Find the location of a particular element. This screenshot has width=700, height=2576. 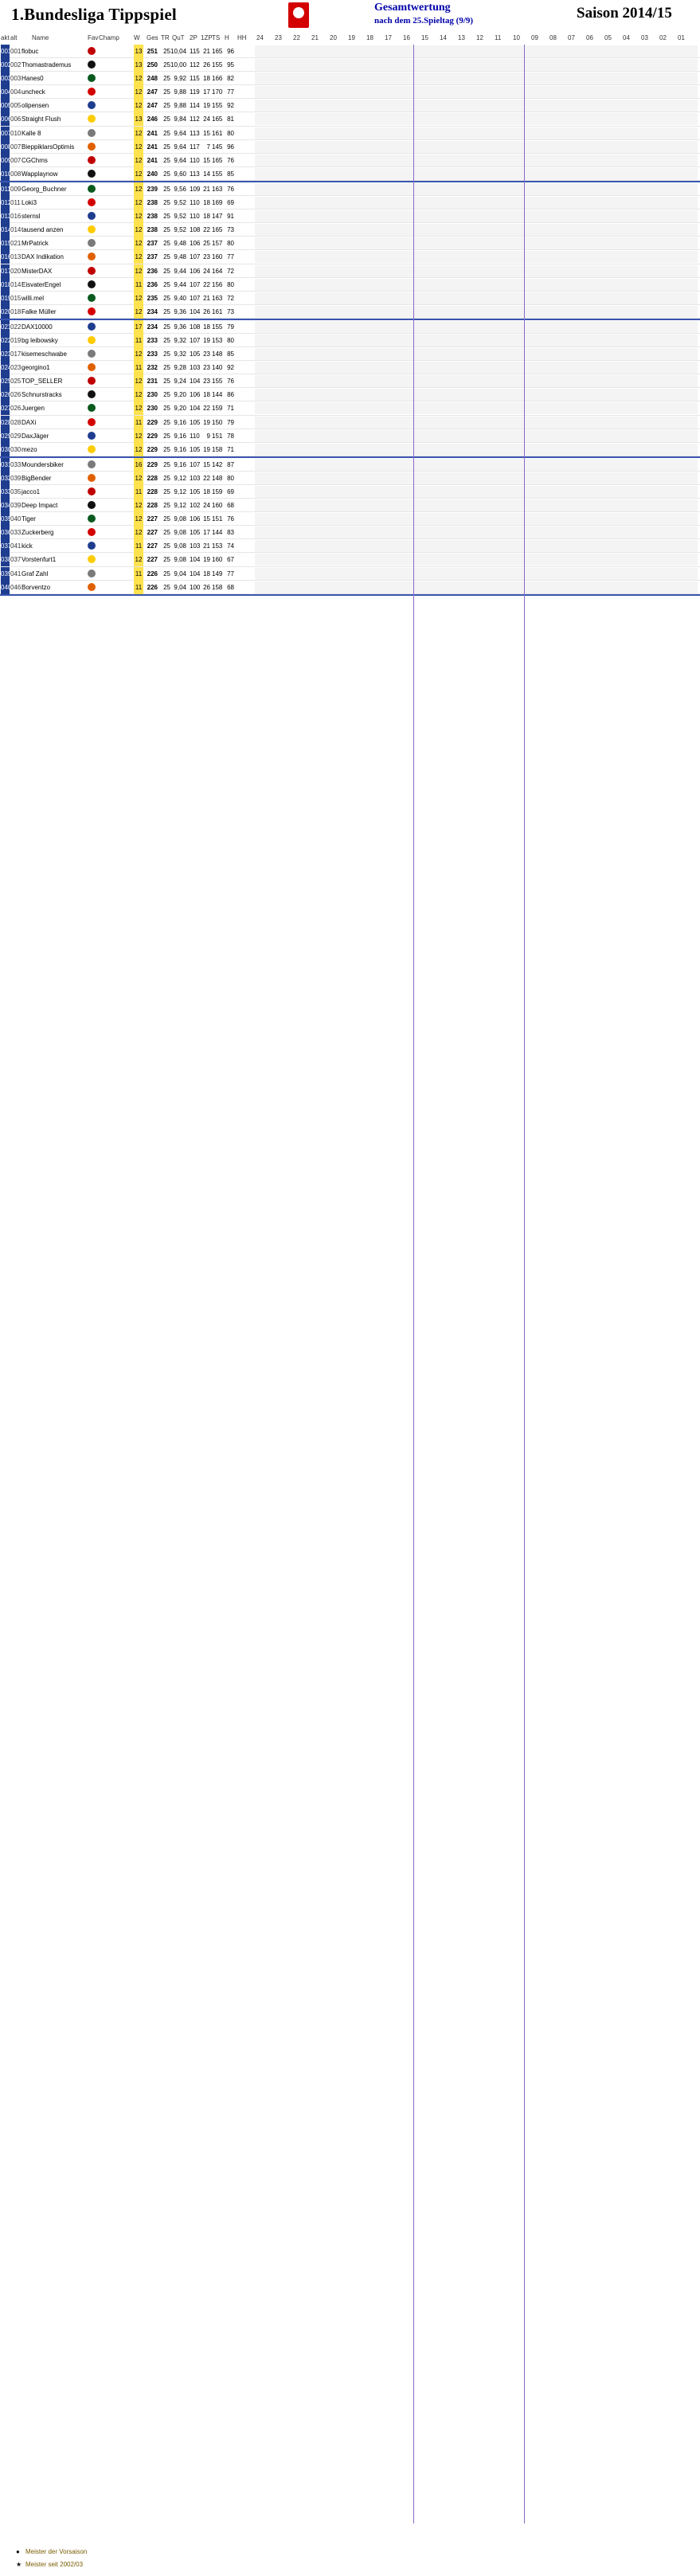

season-label: Saison 2014/15 is located at coordinates (624, 13).